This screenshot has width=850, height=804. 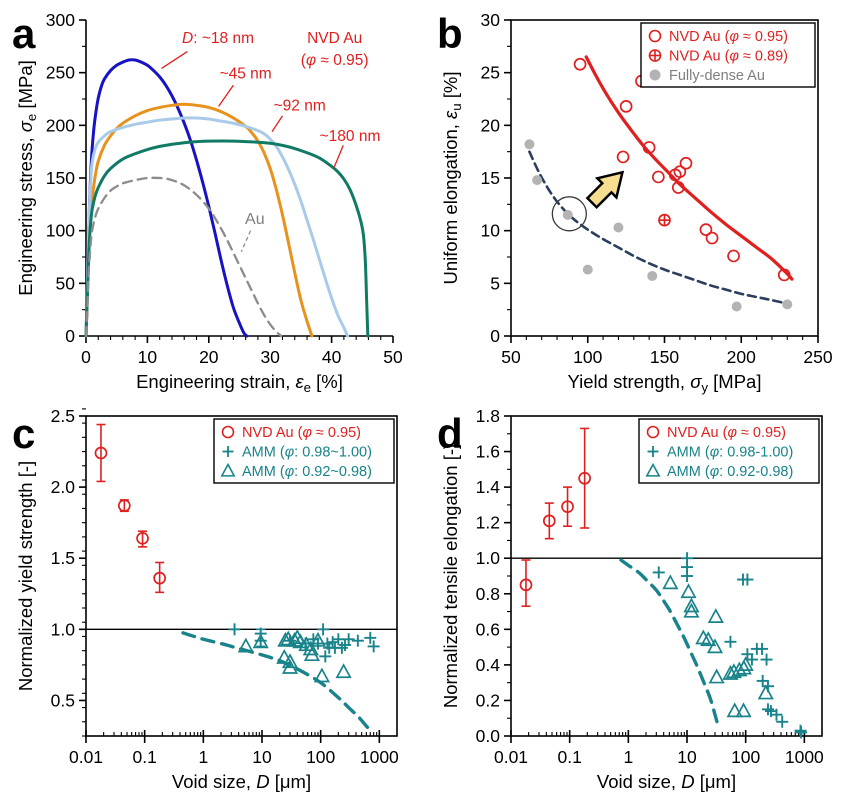 I want to click on svg-text: AMM (φ: 0.98~1.00), so click(x=307, y=453).